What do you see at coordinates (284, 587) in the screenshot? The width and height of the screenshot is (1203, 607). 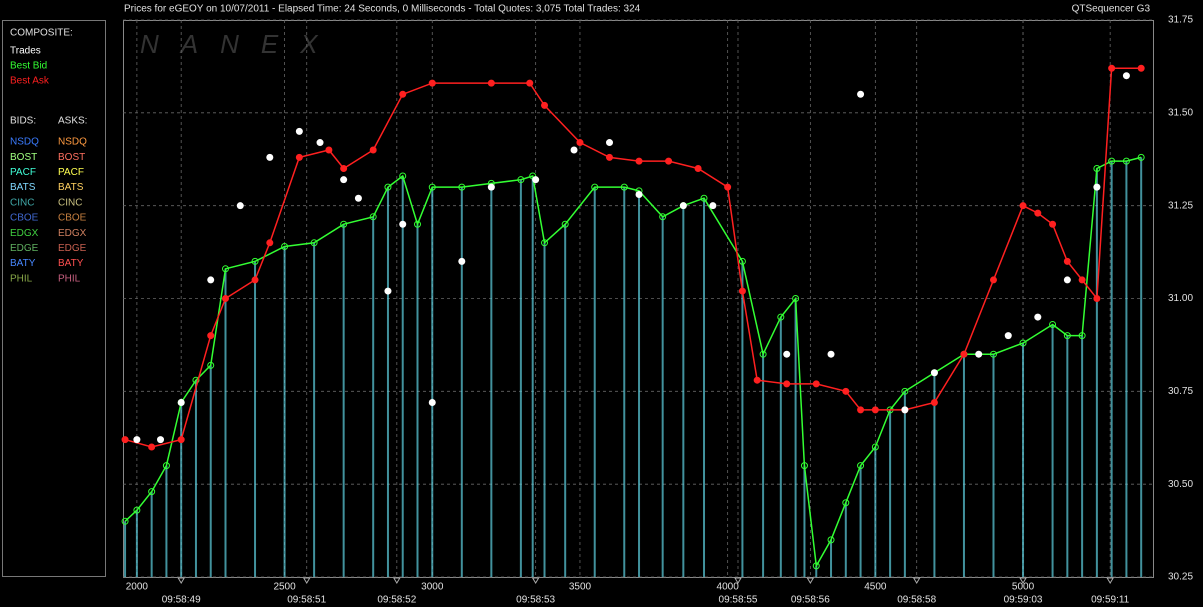 I see `x-tick-label: 2500` at bounding box center [284, 587].